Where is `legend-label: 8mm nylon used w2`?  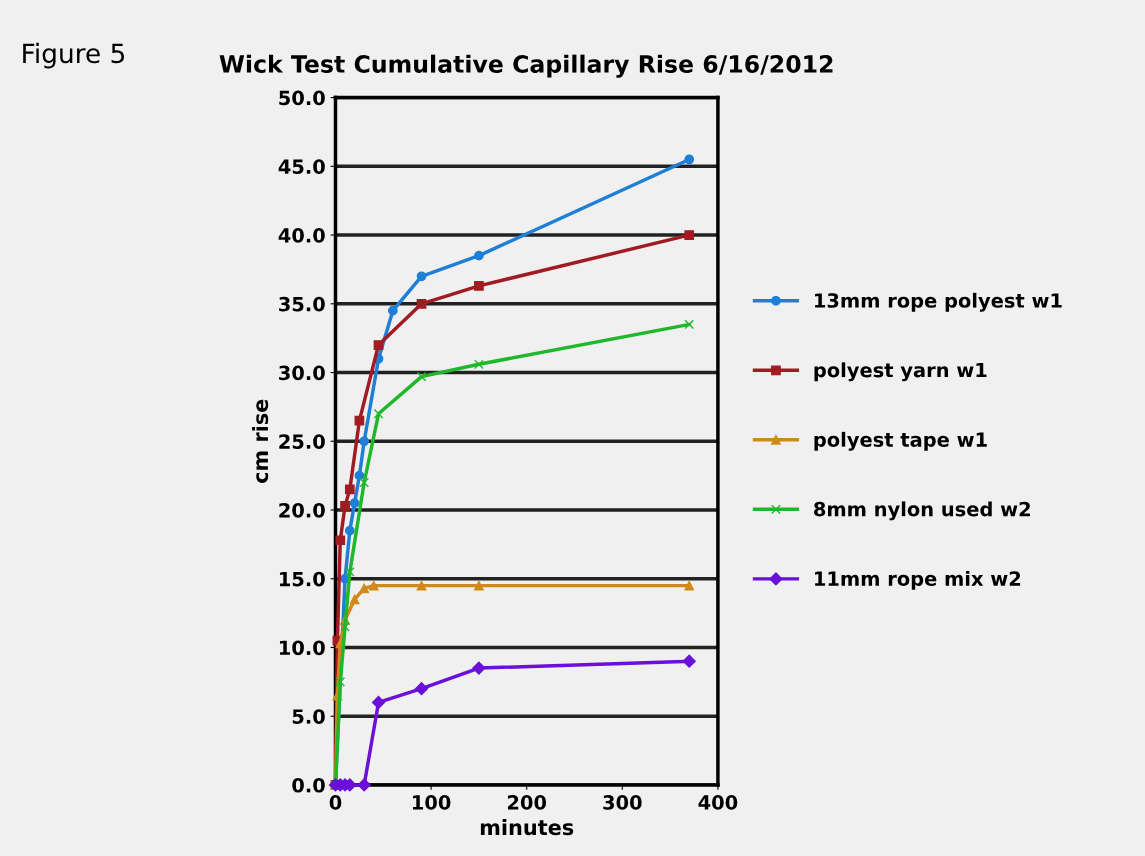 legend-label: 8mm nylon used w2 is located at coordinates (922, 511).